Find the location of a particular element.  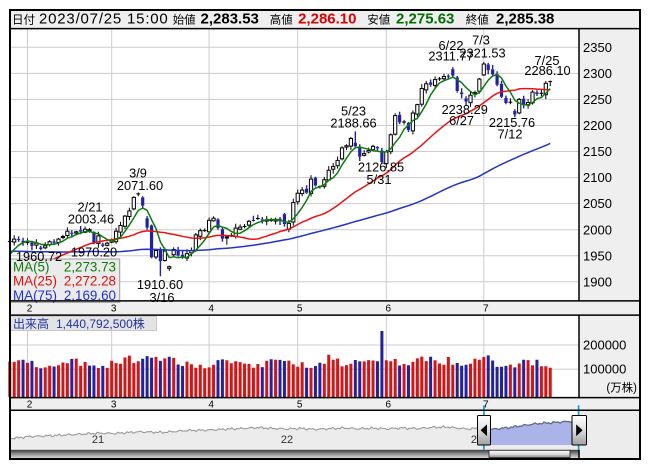

svg-text: 2321.53 is located at coordinates (482, 53).